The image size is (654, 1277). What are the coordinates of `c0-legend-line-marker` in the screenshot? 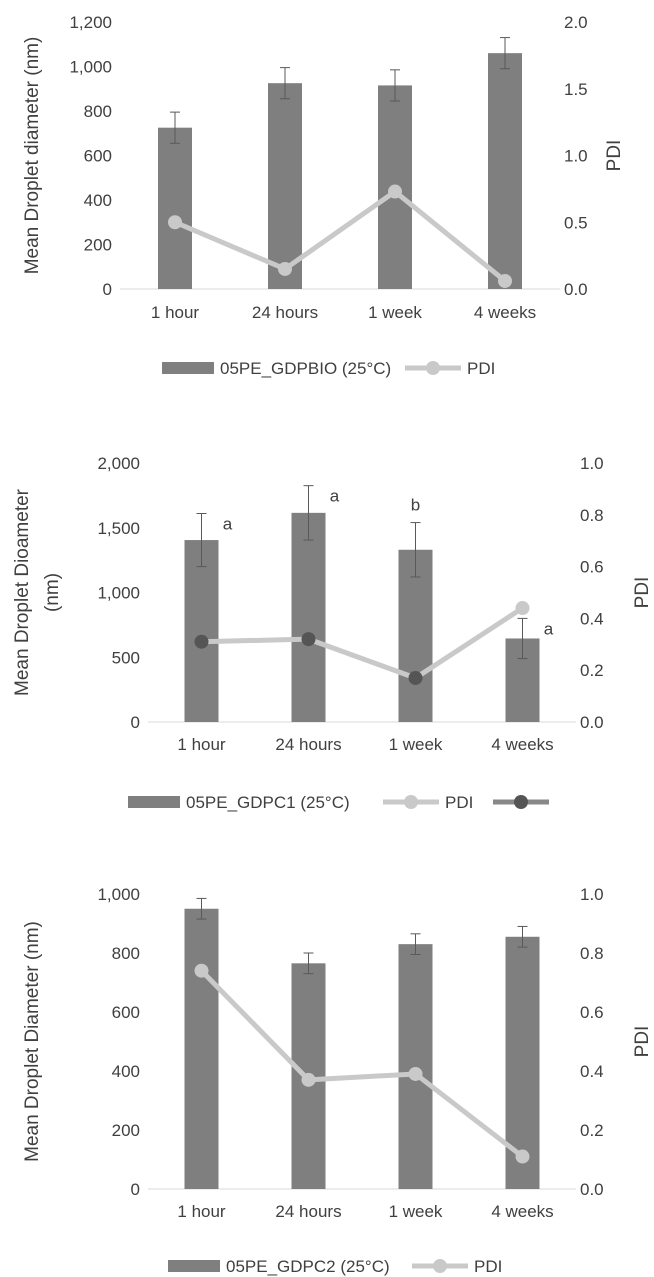 It's located at (433, 368).